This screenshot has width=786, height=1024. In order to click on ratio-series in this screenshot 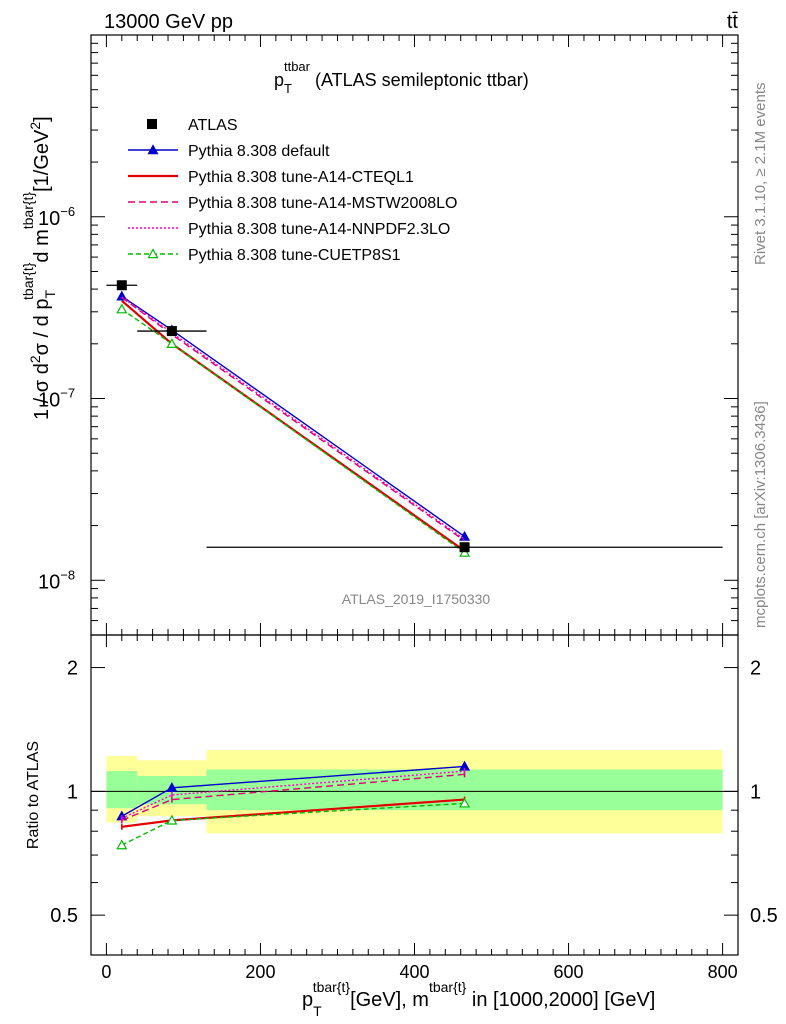, I will do `click(293, 805)`.